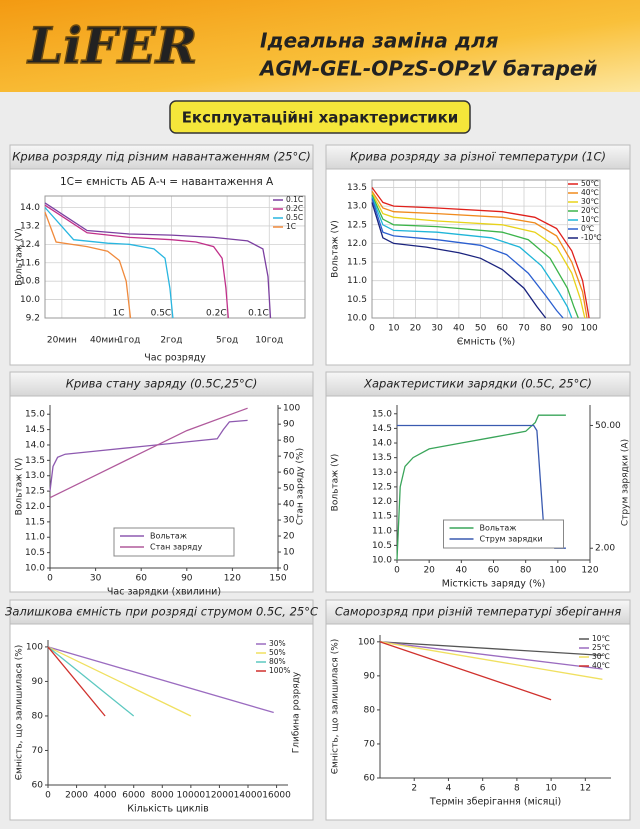  I want to click on x-tick-label: 2год, so click(171, 341).